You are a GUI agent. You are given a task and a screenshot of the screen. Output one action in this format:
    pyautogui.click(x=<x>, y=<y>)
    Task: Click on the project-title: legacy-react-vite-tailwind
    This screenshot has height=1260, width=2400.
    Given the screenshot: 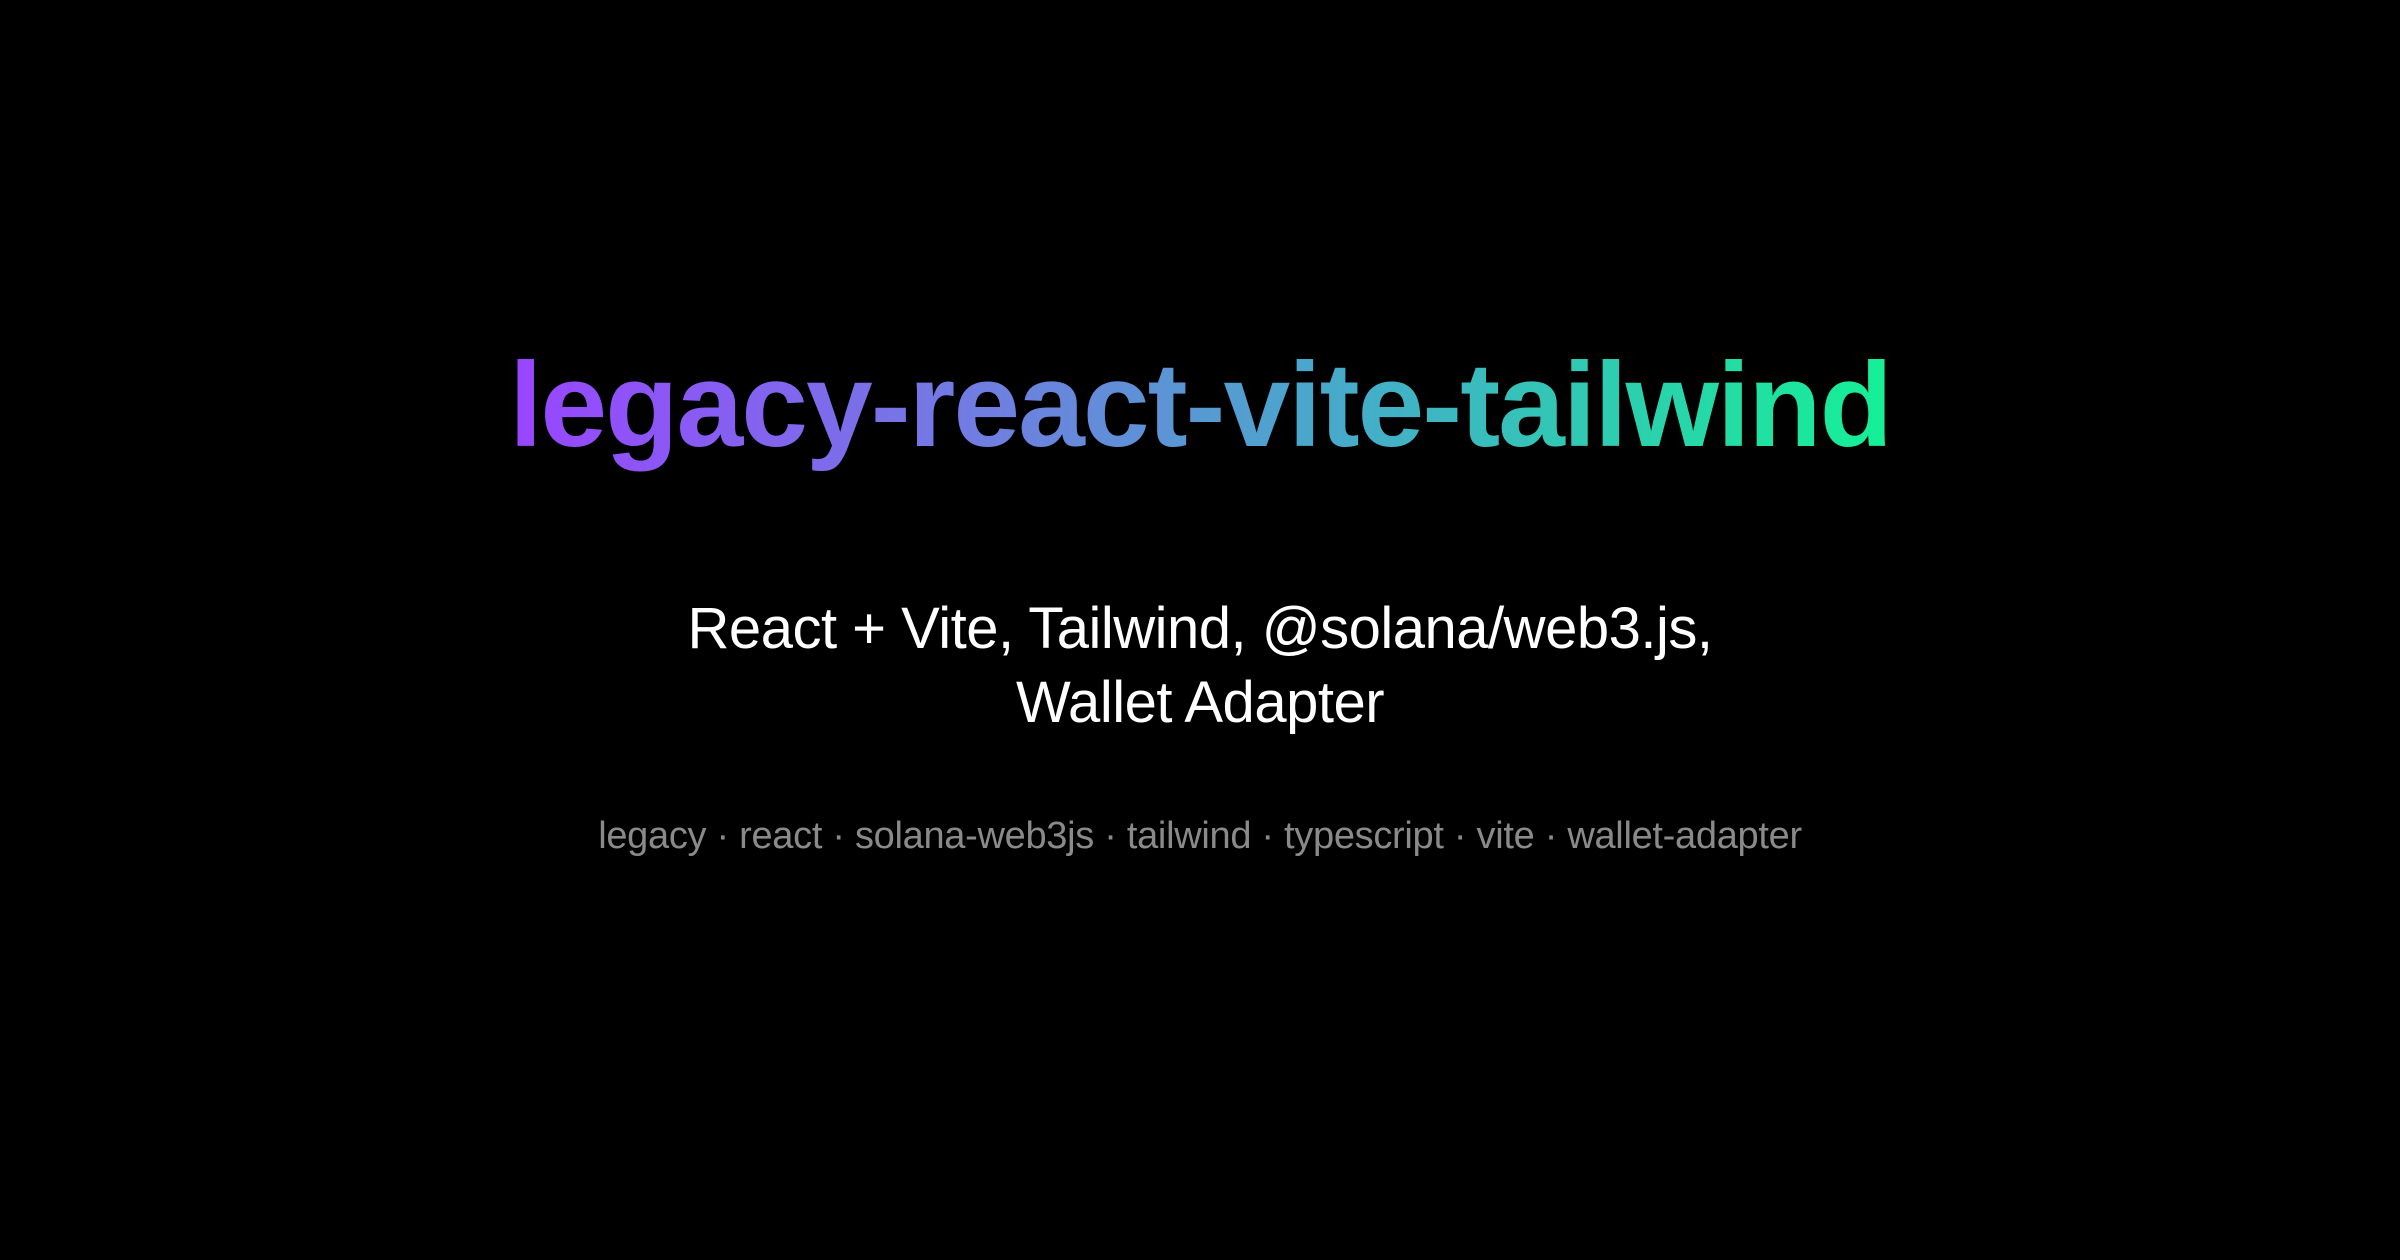 What is the action you would take?
    pyautogui.click(x=1200, y=405)
    